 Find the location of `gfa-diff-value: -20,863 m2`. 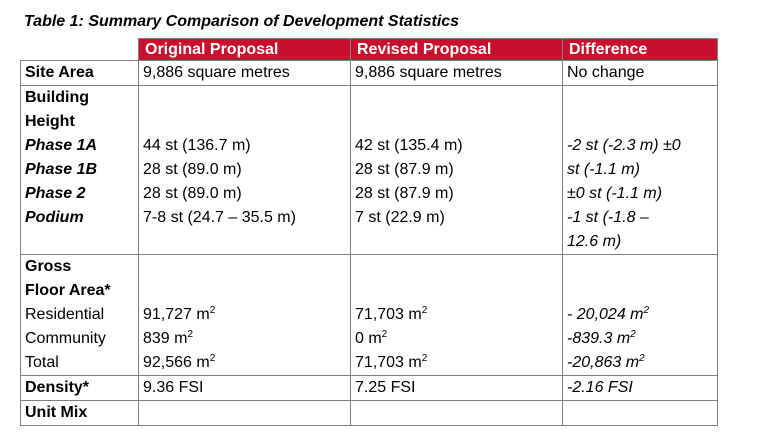

gfa-diff-value: -20,863 m2 is located at coordinates (606, 362).